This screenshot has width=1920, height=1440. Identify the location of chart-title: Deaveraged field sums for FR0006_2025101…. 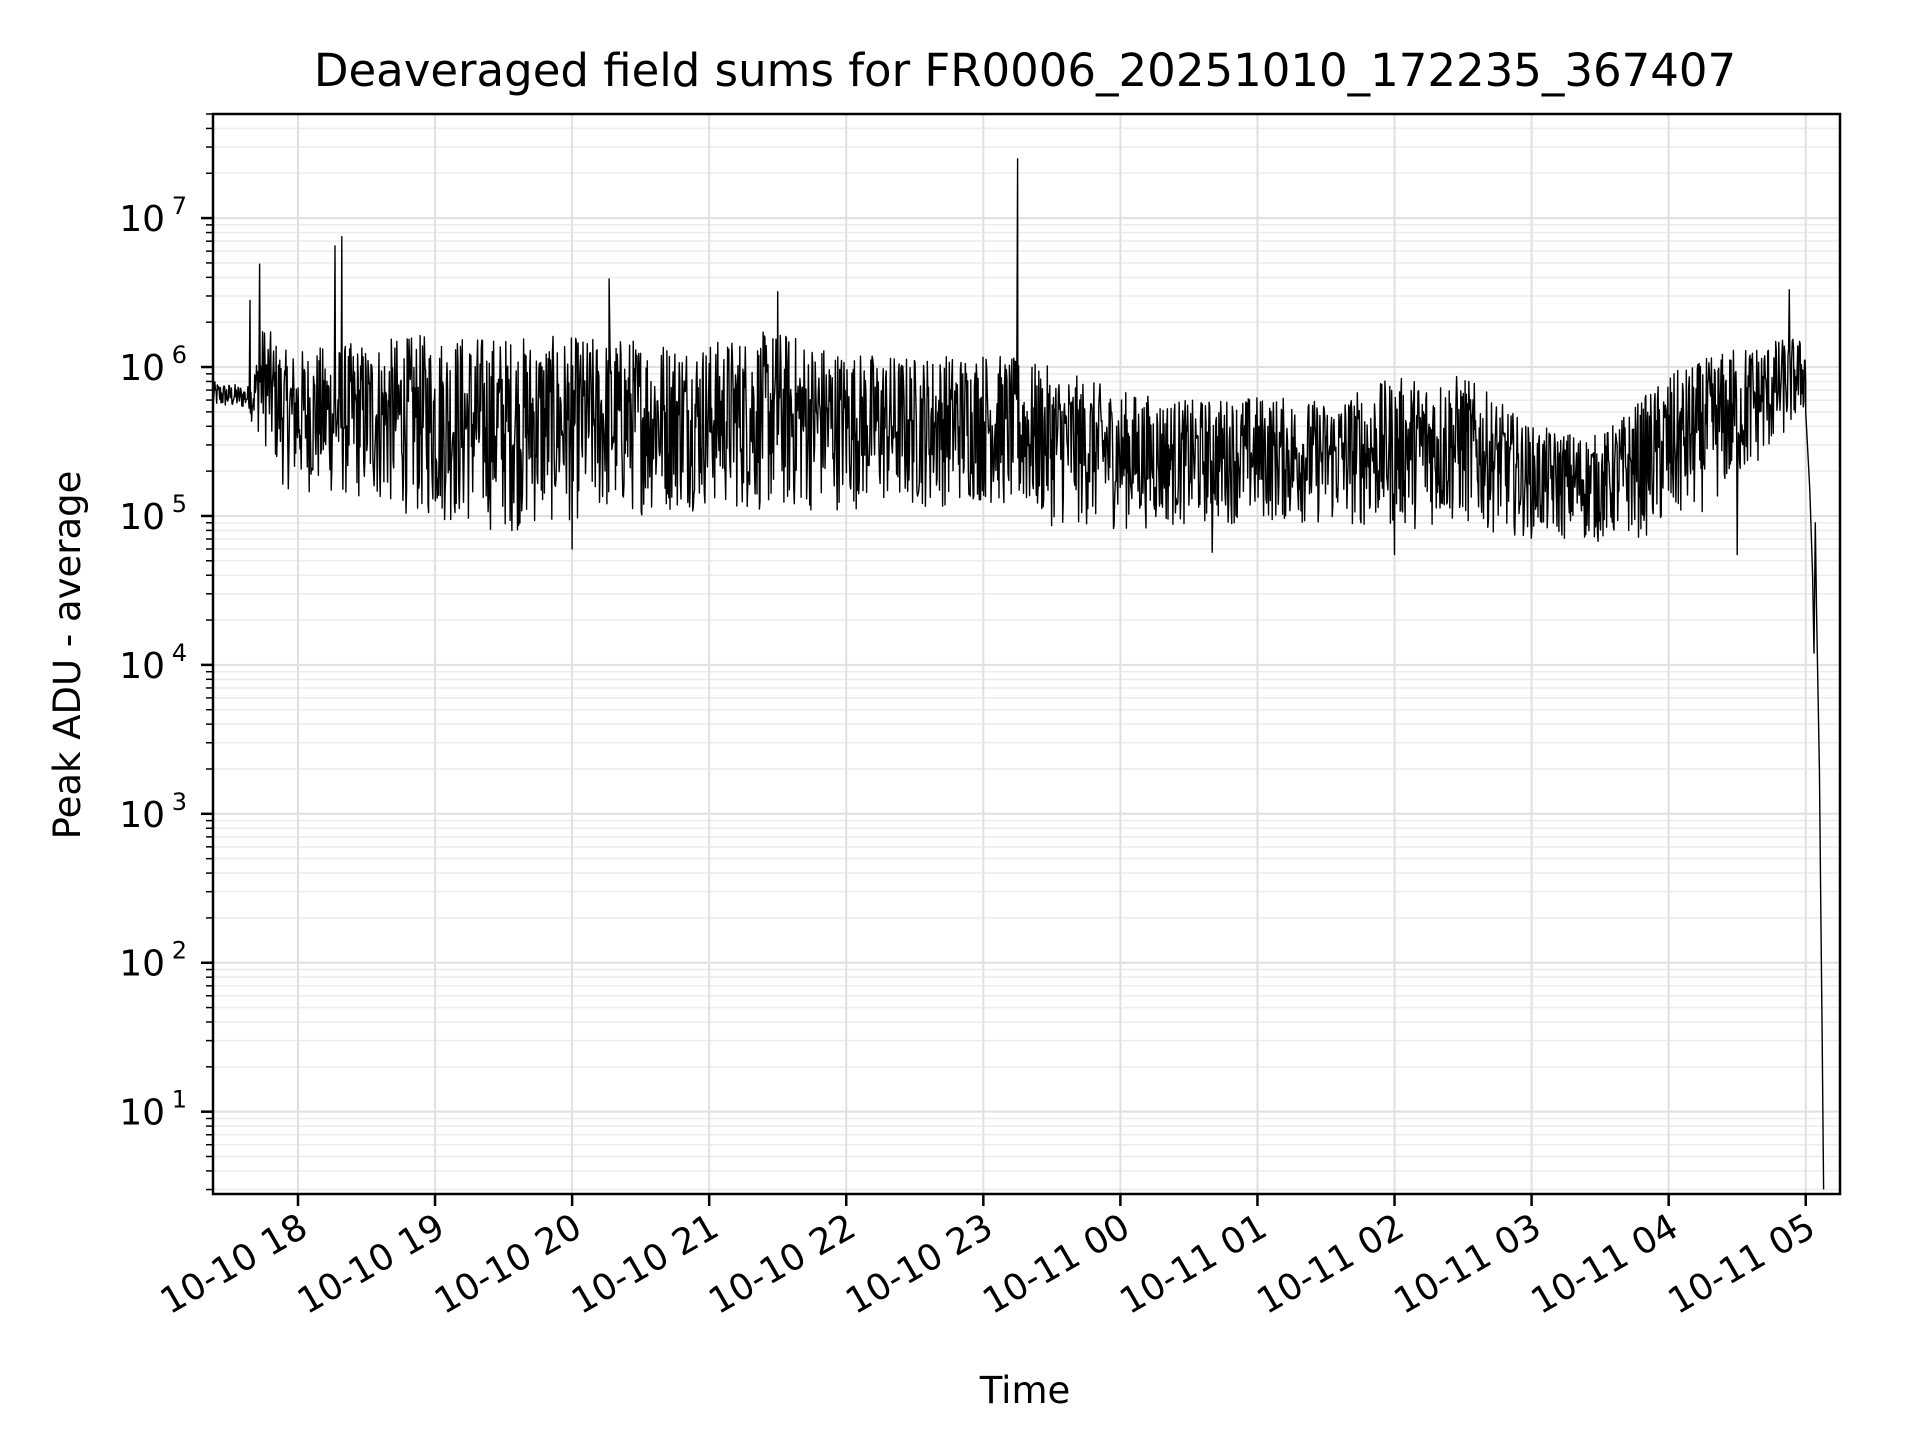
(1025, 70).